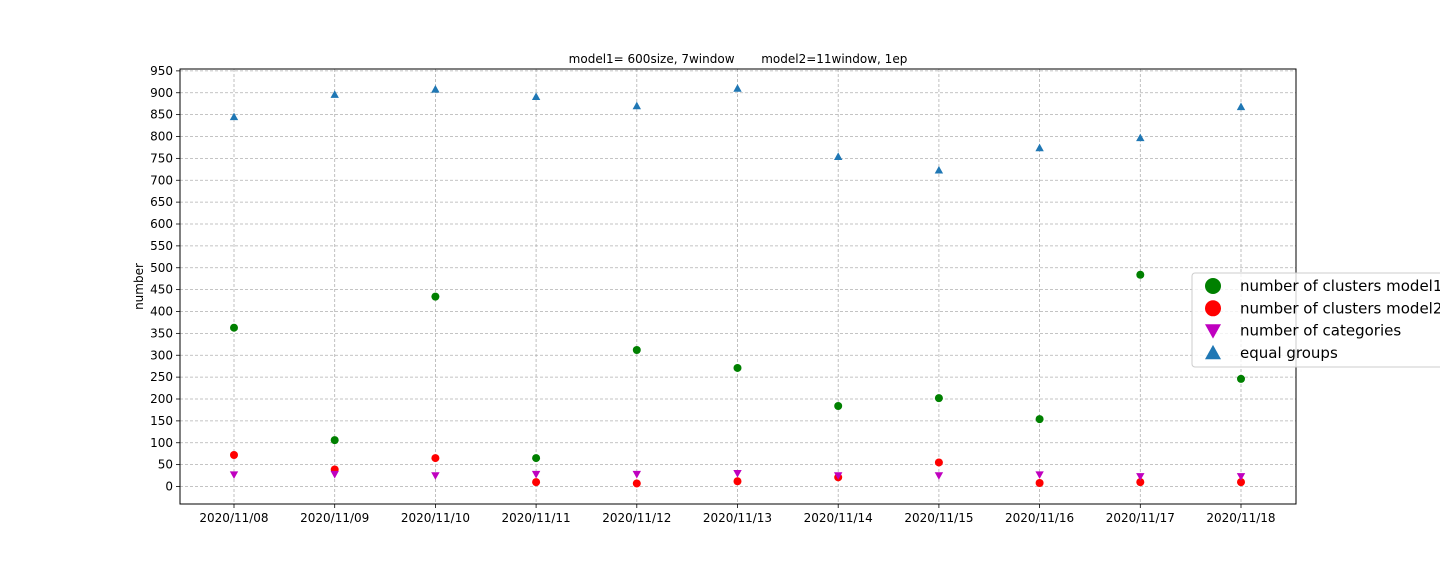 The width and height of the screenshot is (1440, 576). I want to click on x-tick-label: 2020/11/08, so click(233, 518).